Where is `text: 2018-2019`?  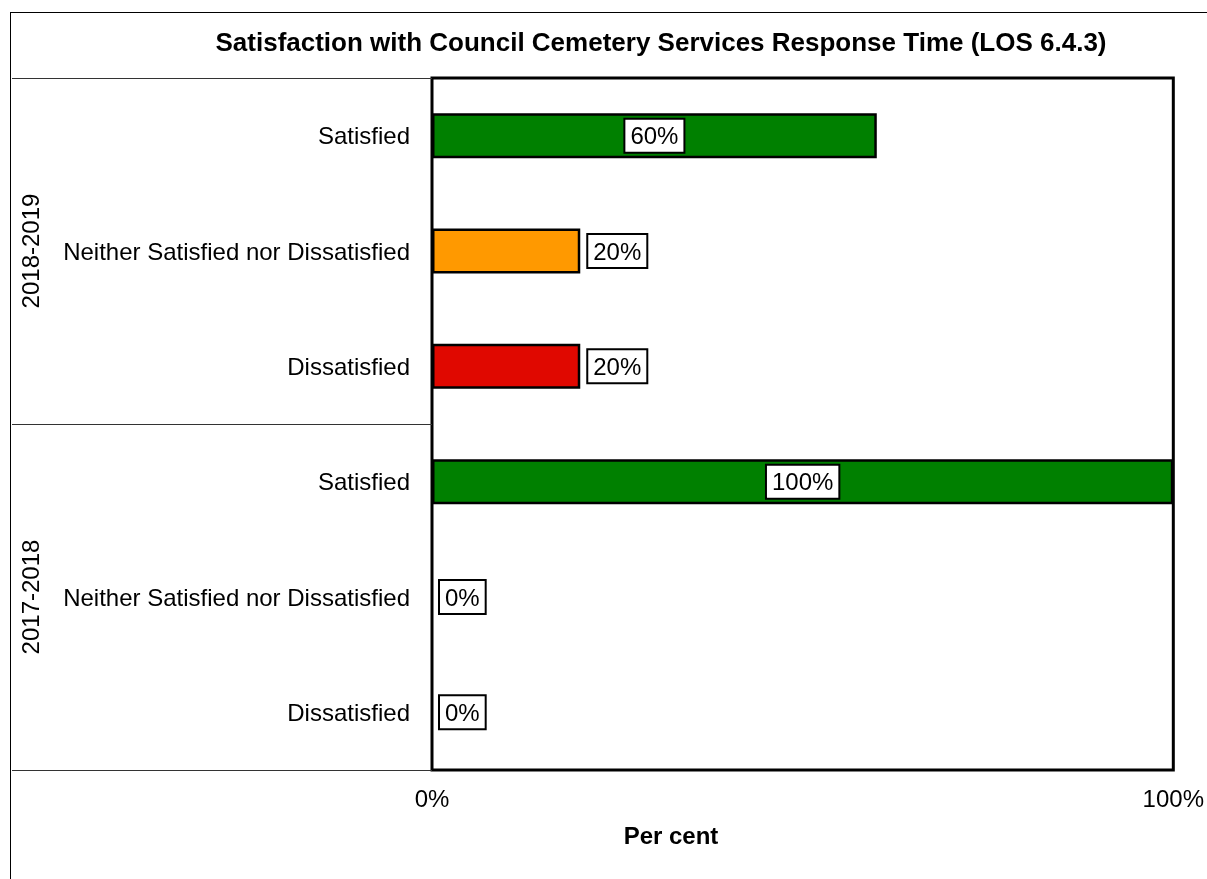 text: 2018-2019 is located at coordinates (30, 251).